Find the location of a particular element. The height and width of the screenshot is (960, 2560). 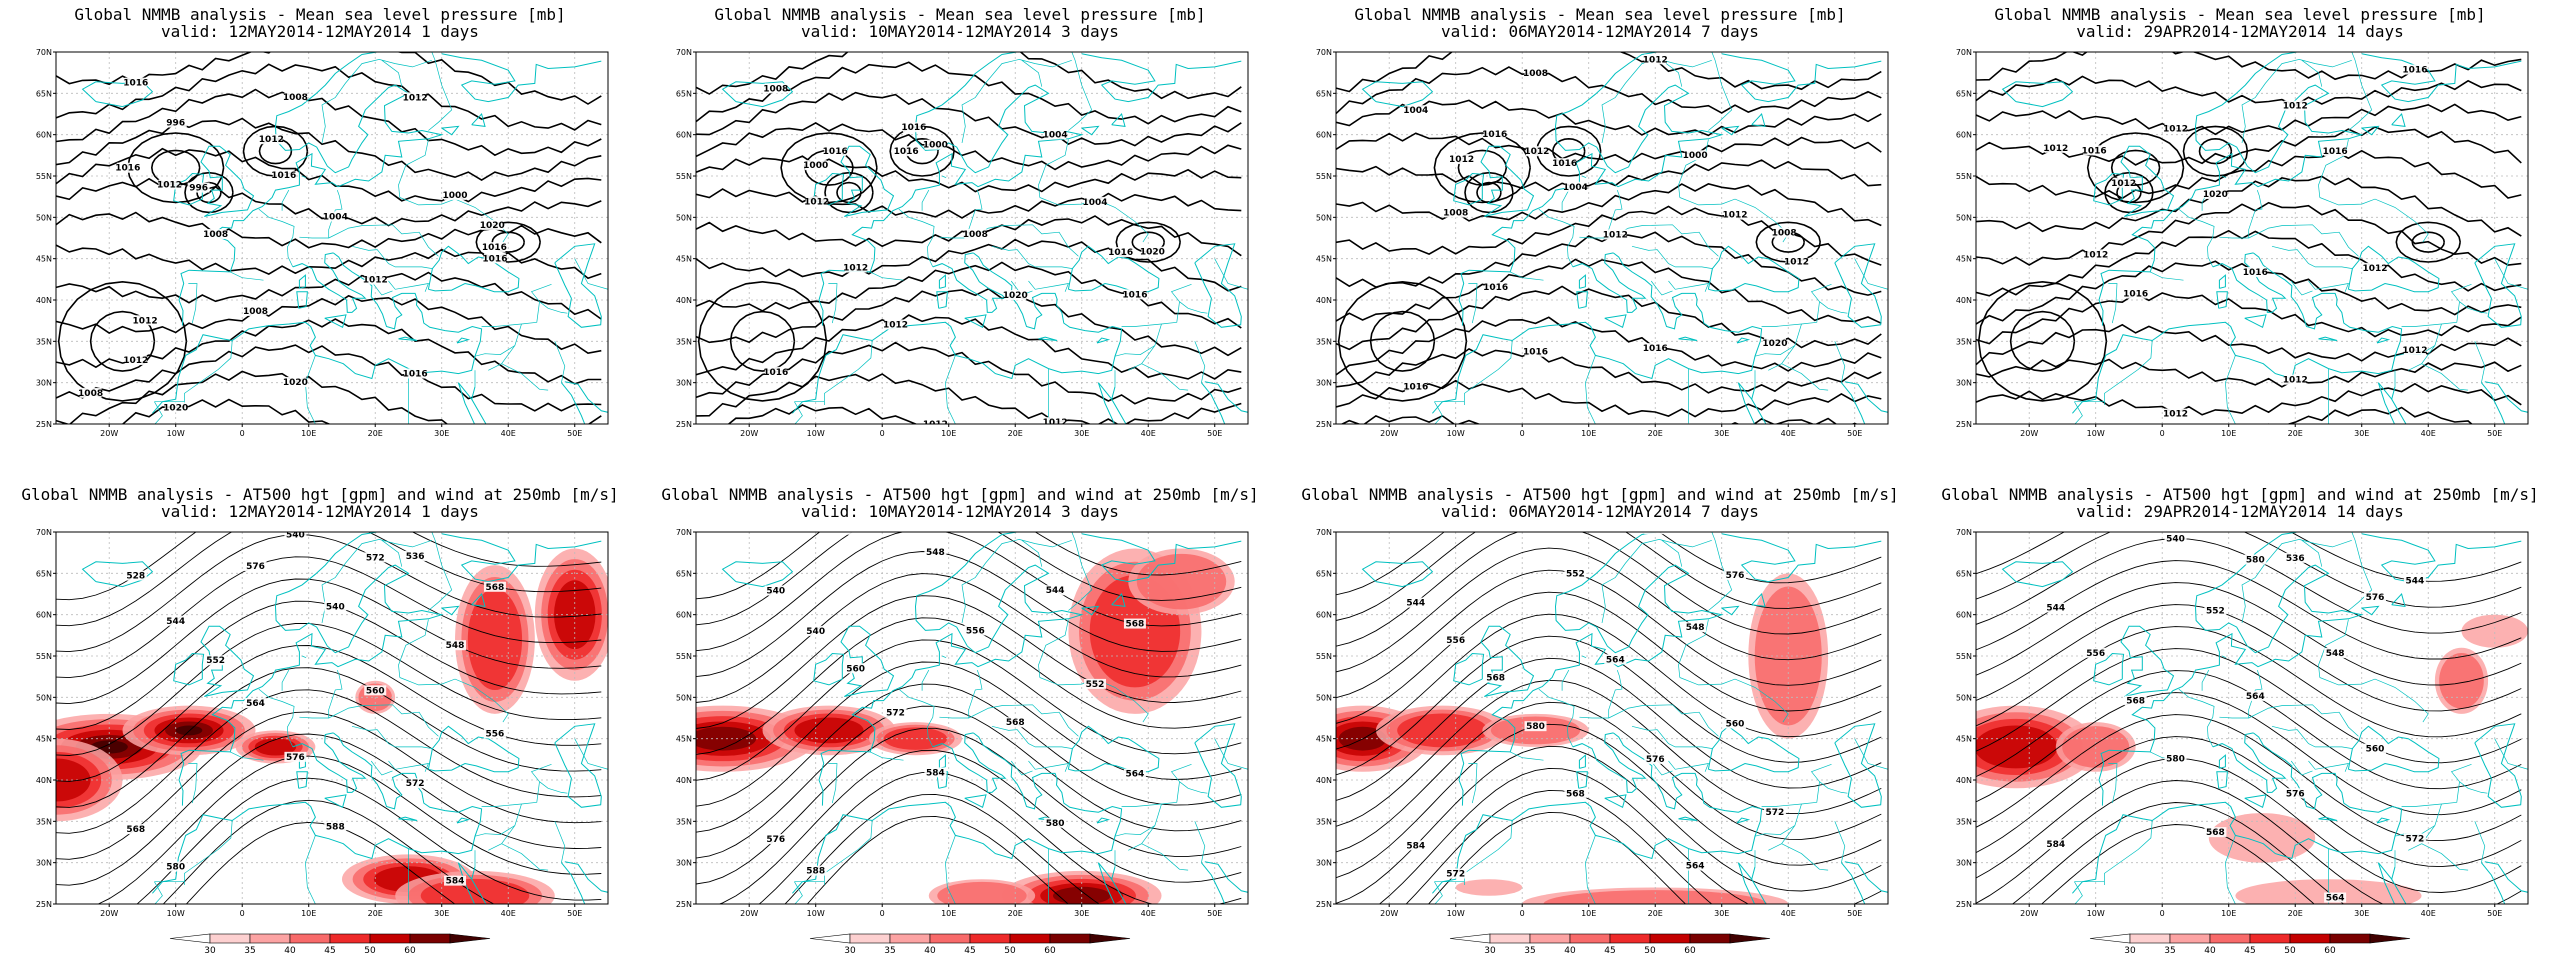

colorbar-tick-label: 35 is located at coordinates (1529, 951).